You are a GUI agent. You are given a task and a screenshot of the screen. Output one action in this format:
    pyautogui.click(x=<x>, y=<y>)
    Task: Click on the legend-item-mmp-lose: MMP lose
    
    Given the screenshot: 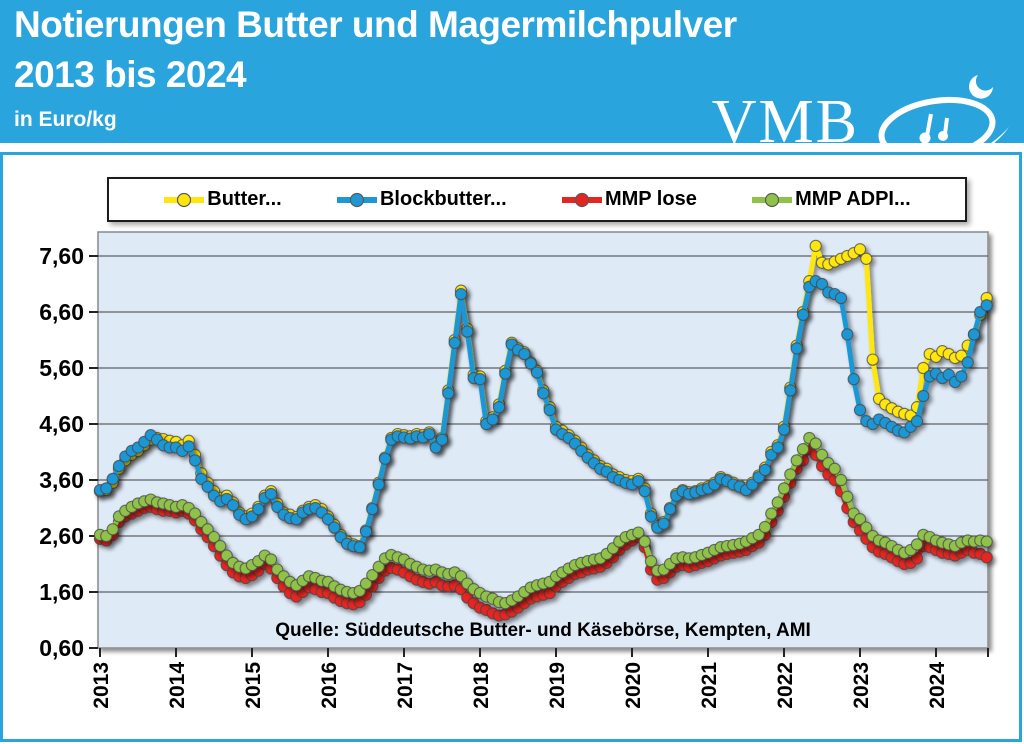 What is the action you would take?
    pyautogui.click(x=629, y=199)
    